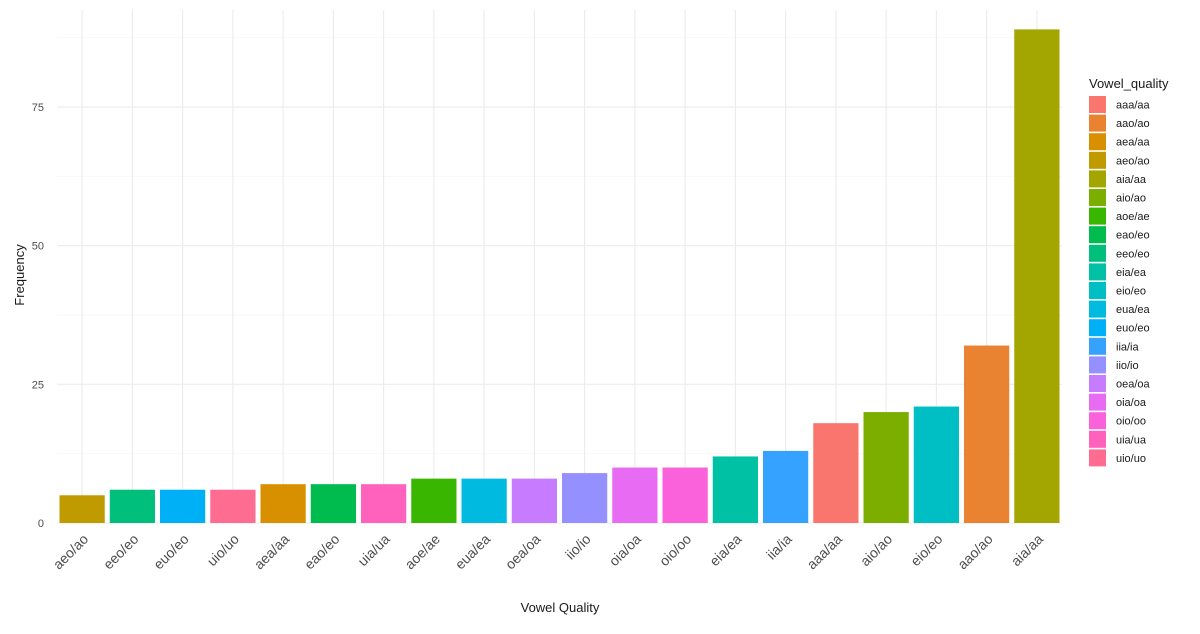  Describe the element at coordinates (473, 552) in the screenshot. I see `x-tick-label: eua/ea` at that location.